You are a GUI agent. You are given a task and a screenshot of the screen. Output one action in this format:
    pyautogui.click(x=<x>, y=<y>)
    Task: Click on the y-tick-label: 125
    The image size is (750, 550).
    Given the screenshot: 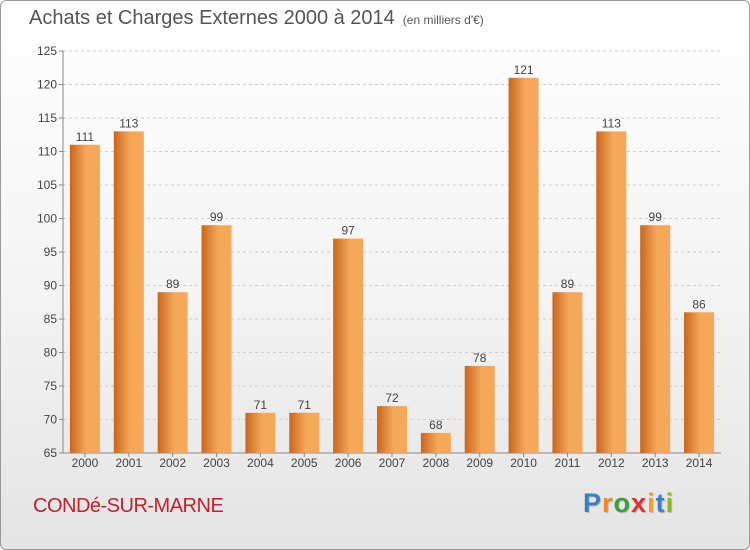 What is the action you would take?
    pyautogui.click(x=47, y=51)
    